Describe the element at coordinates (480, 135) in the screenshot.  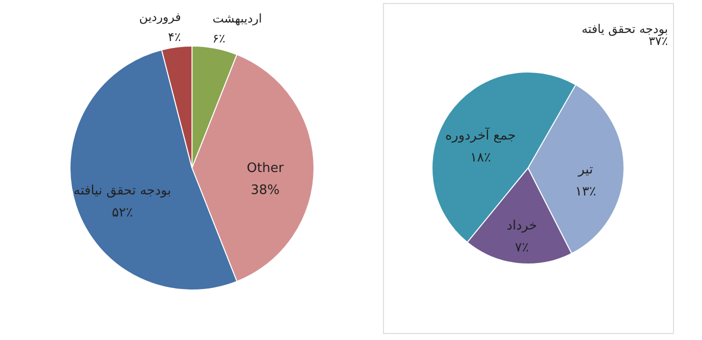
I see `slice-label: جمع آخردوره` at that location.